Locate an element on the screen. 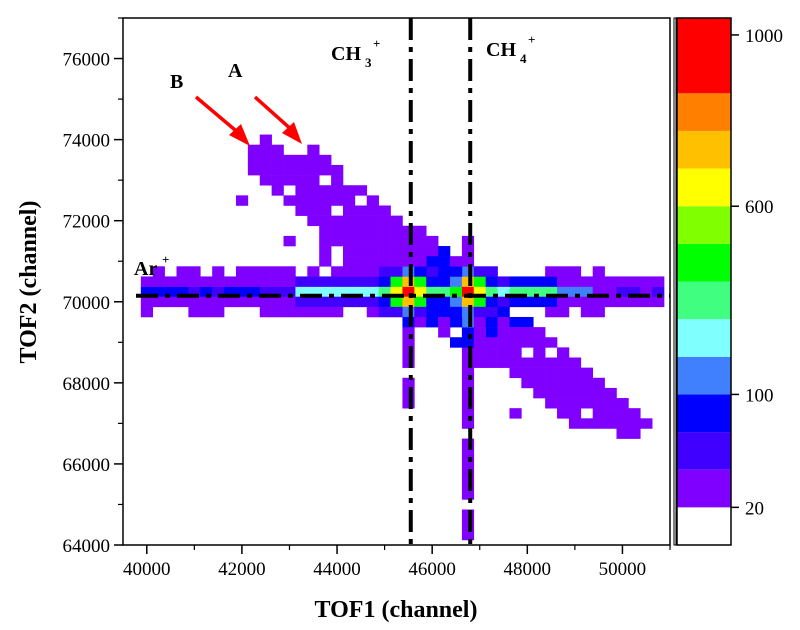  label-ch4-charge: + is located at coordinates (531, 39).